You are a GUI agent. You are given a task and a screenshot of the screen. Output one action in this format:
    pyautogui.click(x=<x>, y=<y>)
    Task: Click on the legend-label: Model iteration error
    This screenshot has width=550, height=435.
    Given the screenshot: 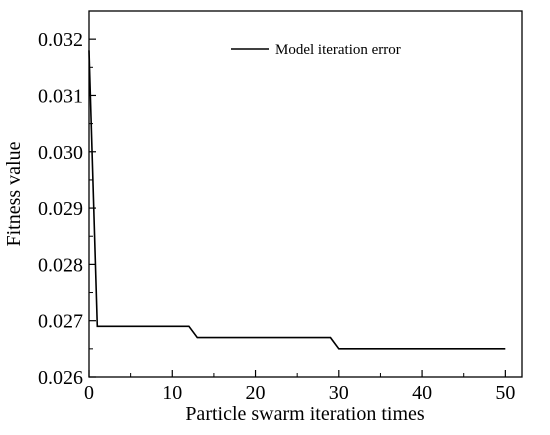 What is the action you would take?
    pyautogui.click(x=338, y=50)
    